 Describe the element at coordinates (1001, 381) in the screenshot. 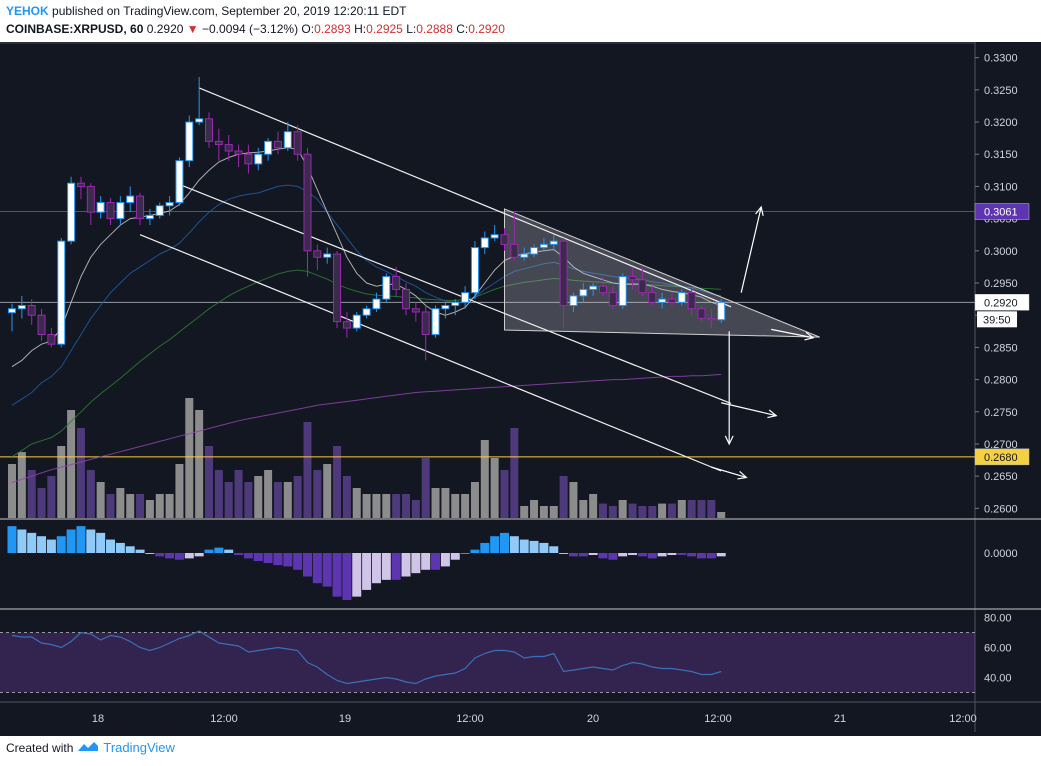

I see `price-tick-label: 0.2800` at that location.